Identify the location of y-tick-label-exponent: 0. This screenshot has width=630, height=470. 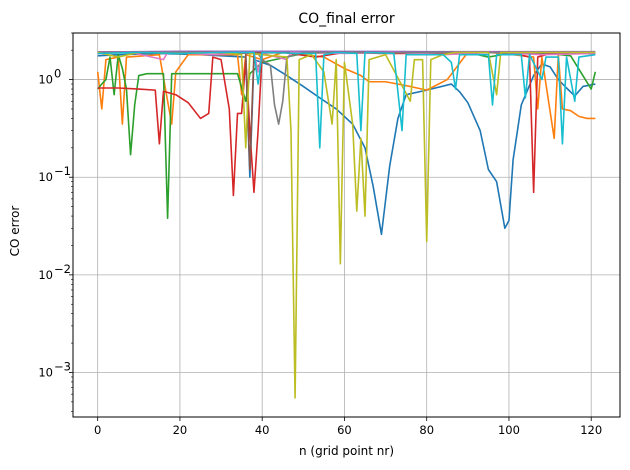
(57, 74).